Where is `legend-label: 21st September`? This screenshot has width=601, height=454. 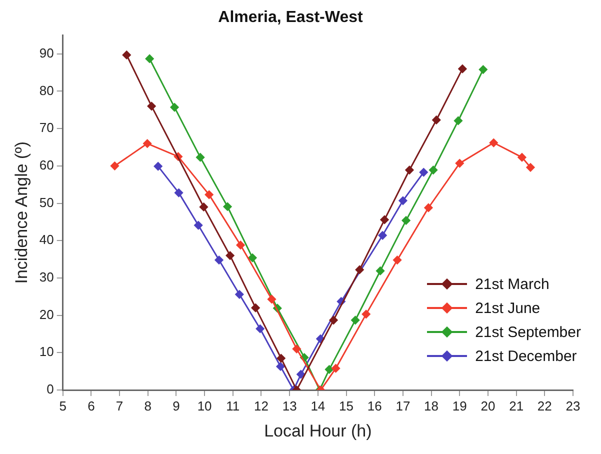 legend-label: 21st September is located at coordinates (528, 332).